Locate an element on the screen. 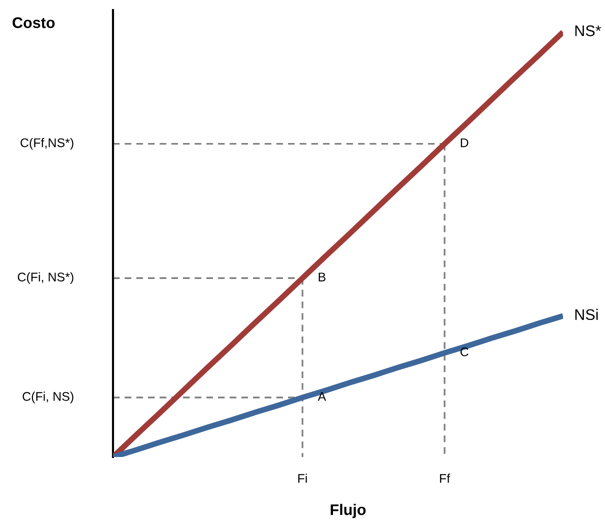 This screenshot has width=605, height=521. y-axis-title: Costo is located at coordinates (33, 22).